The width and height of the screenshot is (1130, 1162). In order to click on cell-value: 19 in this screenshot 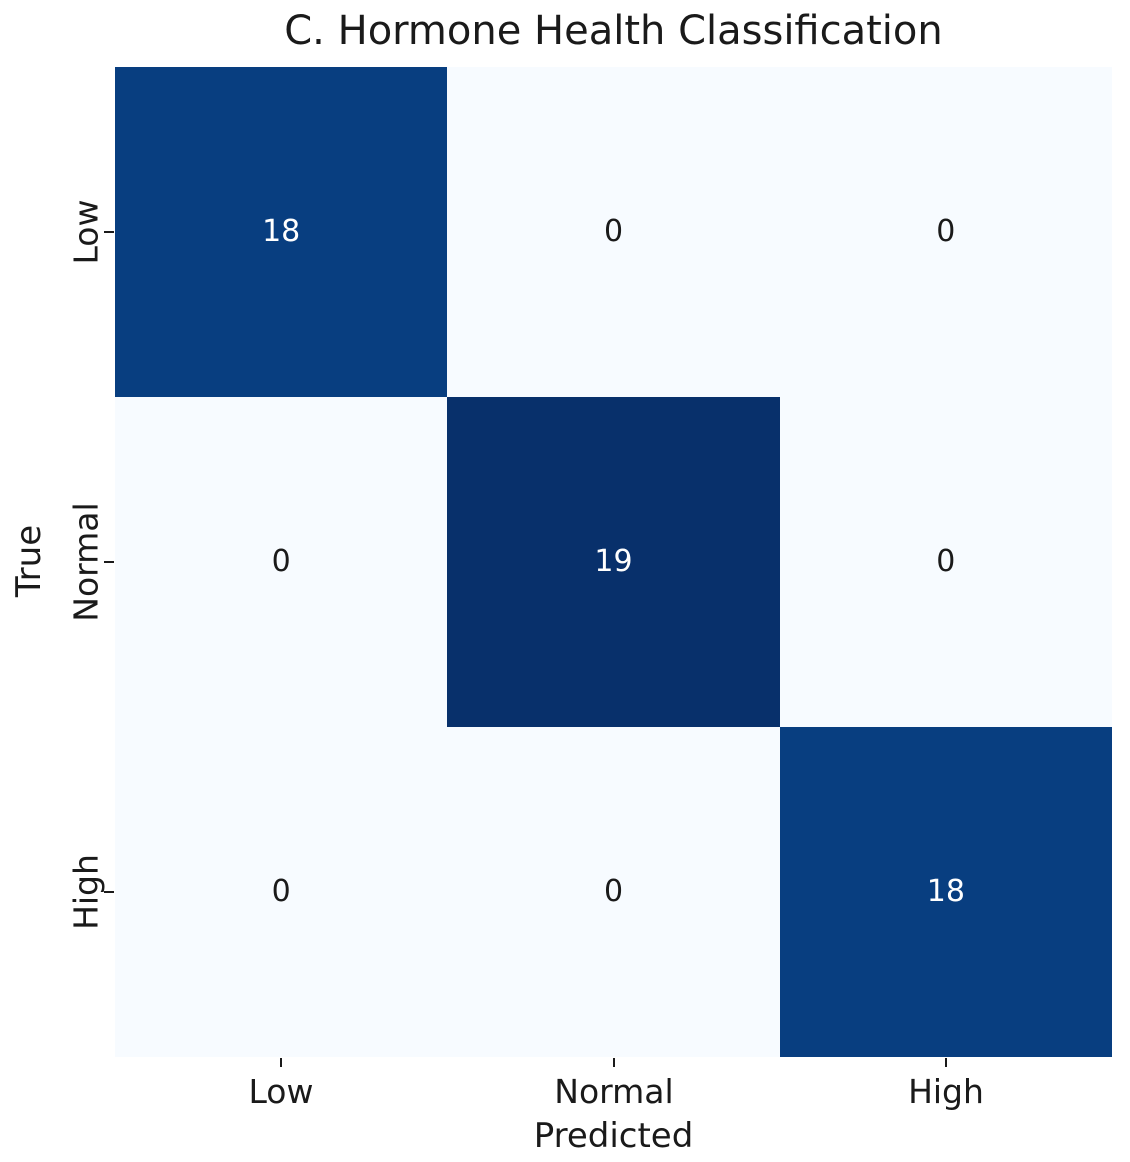, I will do `click(613, 561)`.